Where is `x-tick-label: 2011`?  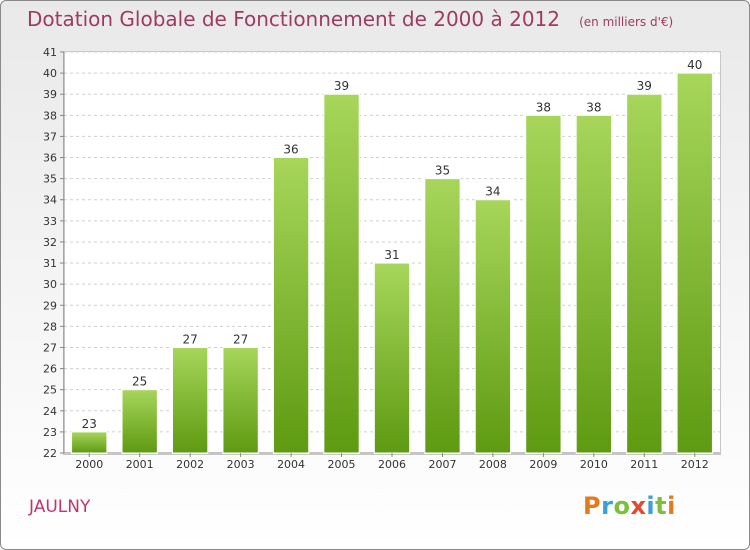 x-tick-label: 2011 is located at coordinates (644, 464).